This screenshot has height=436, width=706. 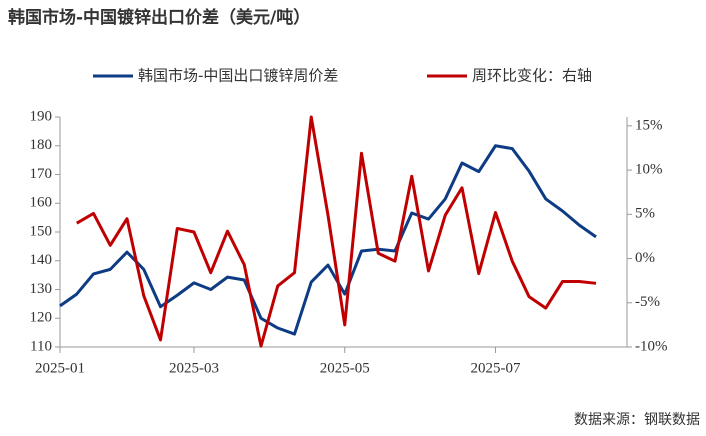 What do you see at coordinates (649, 125) in the screenshot?
I see `y2-tick-label: 15%` at bounding box center [649, 125].